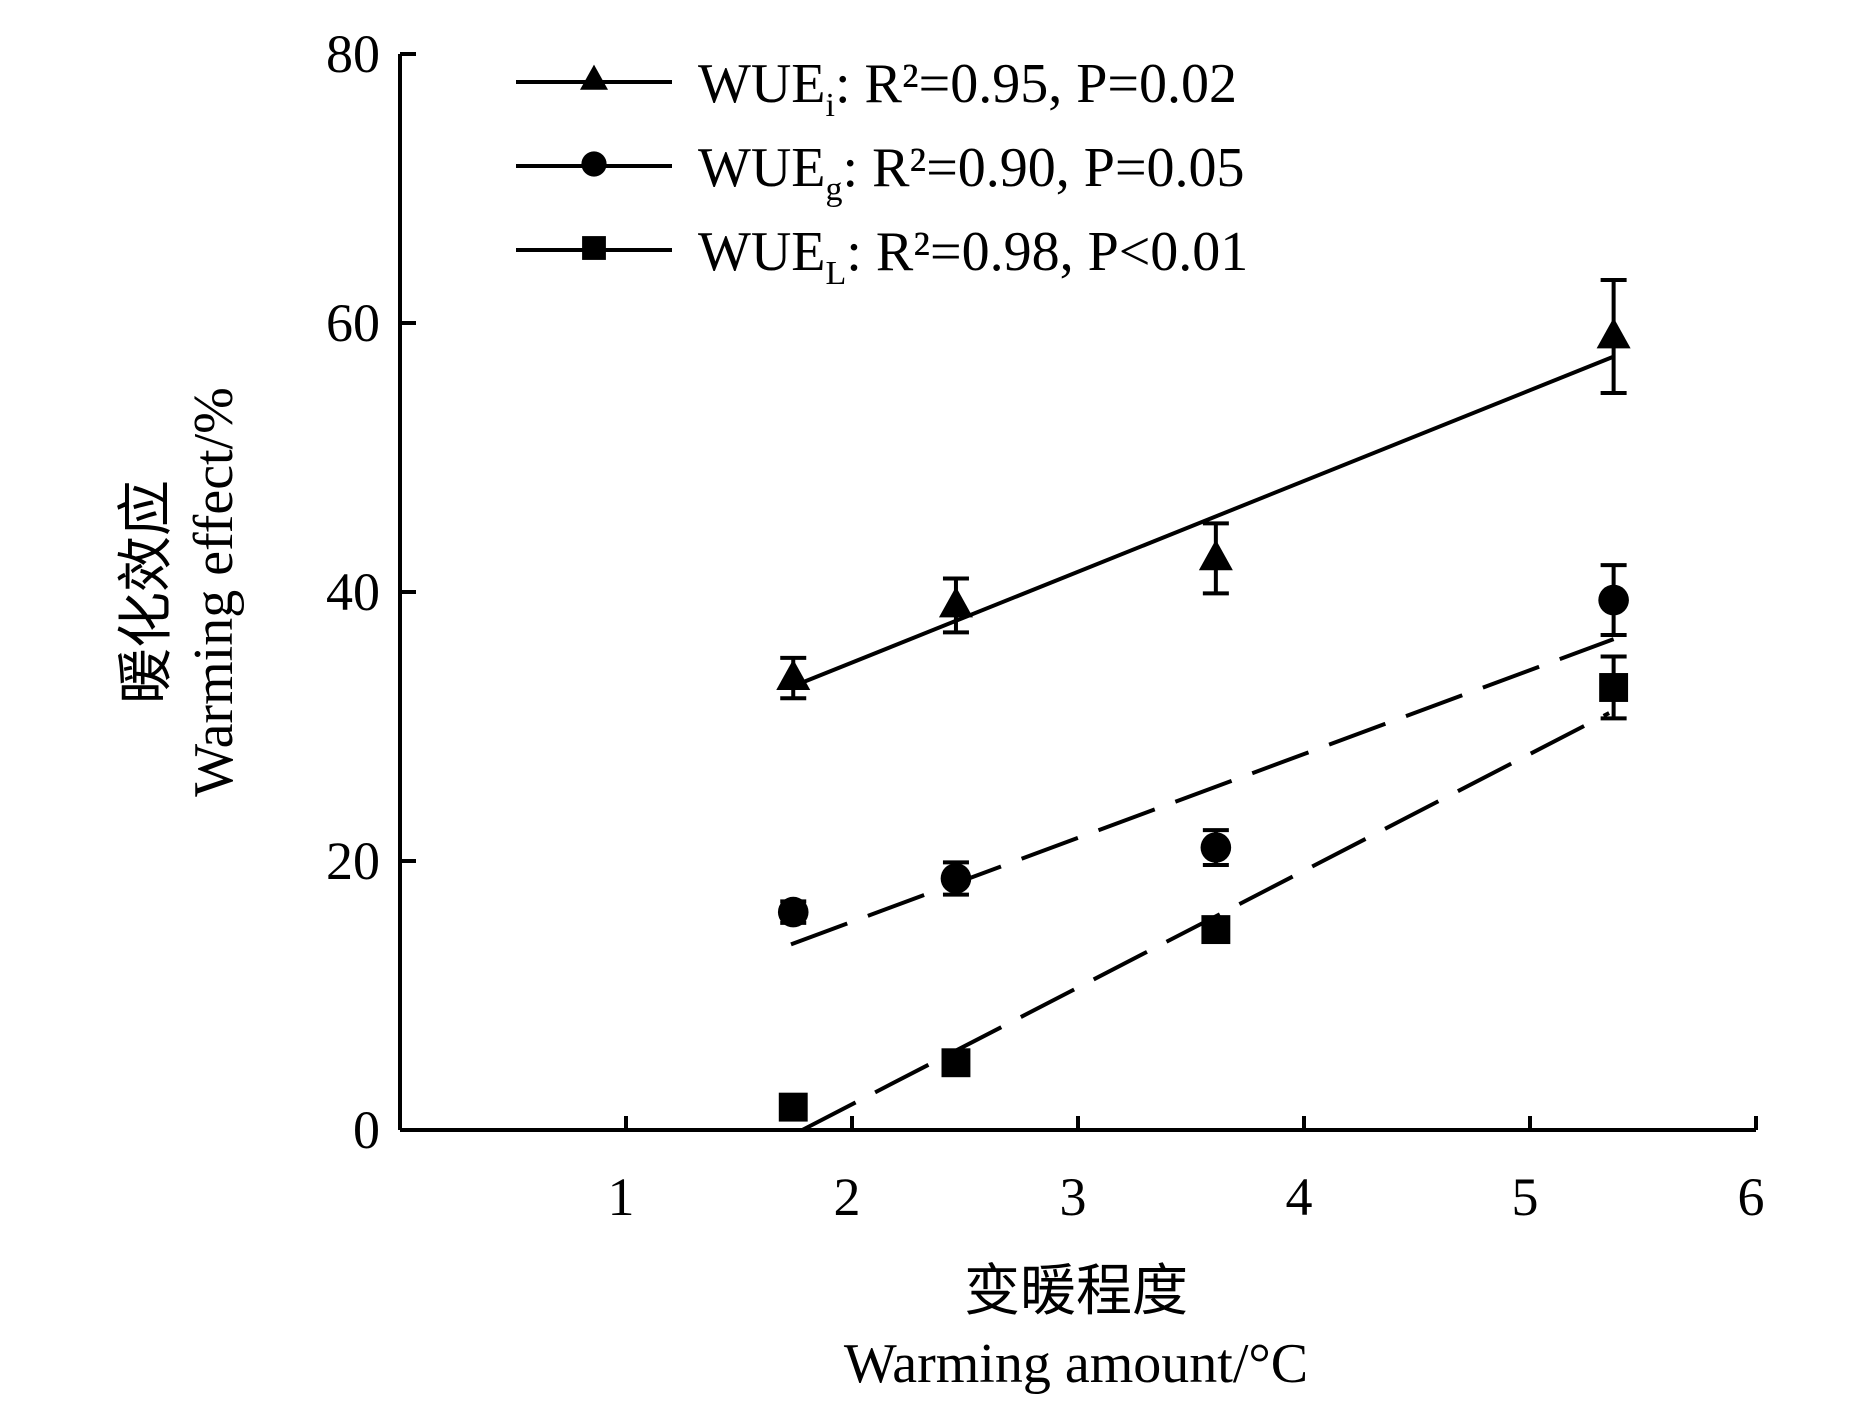 The height and width of the screenshot is (1417, 1866). I want to click on y-tick-label: 40, so click(353, 592).